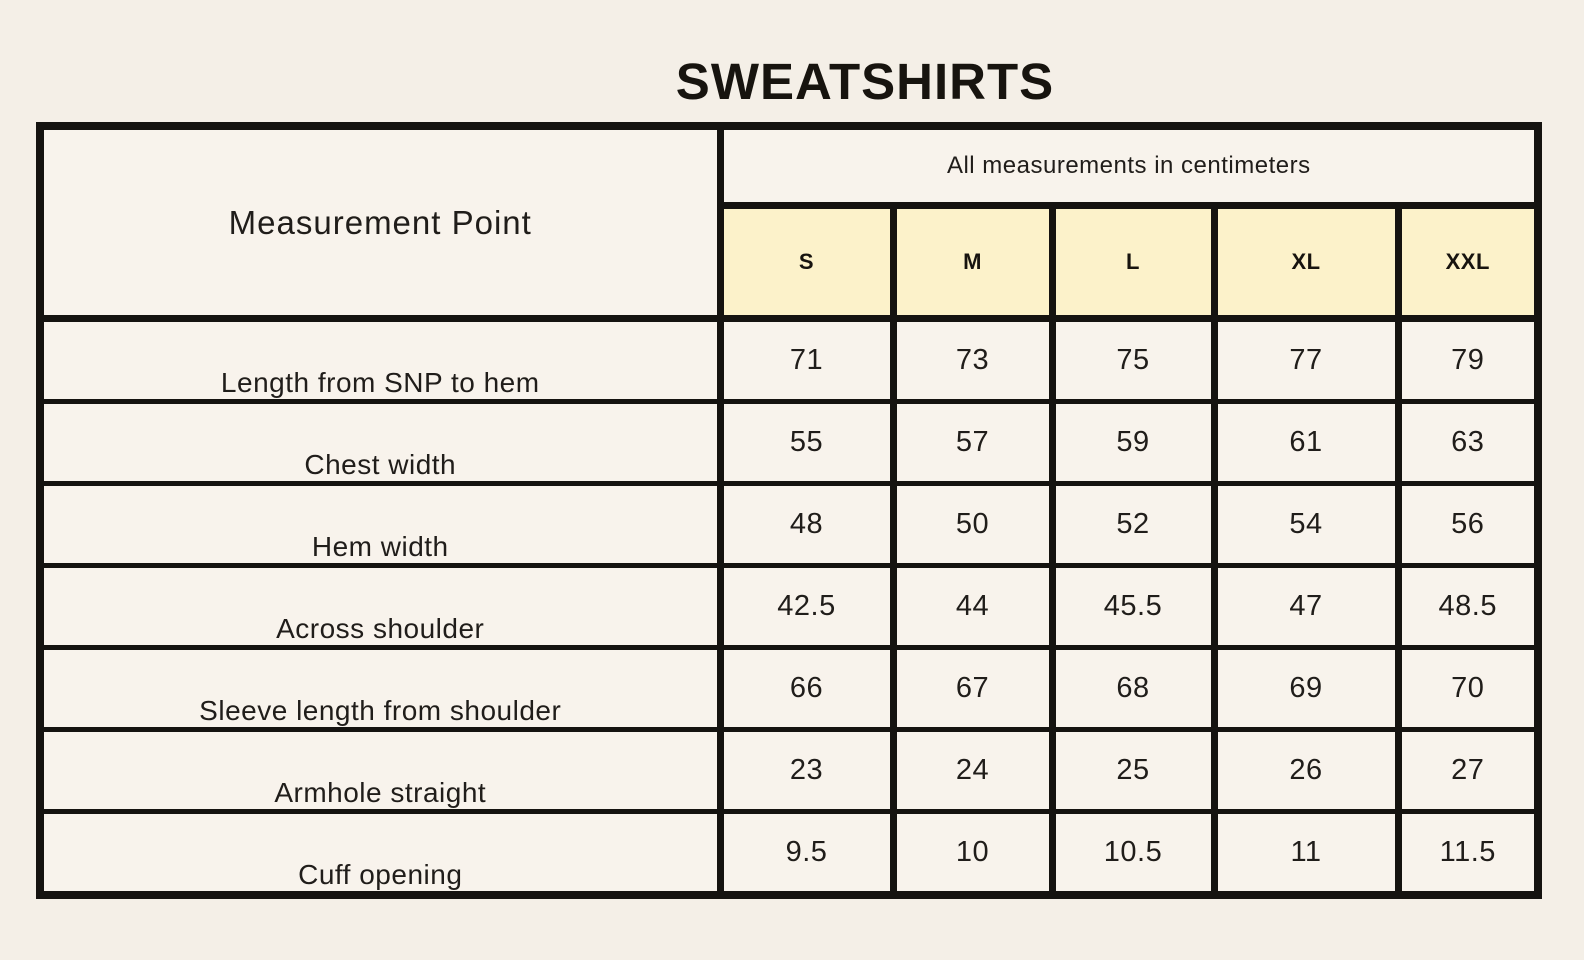 The height and width of the screenshot is (960, 1584). I want to click on measurement-row: Hem width 48 50 52 54 56, so click(789, 524).